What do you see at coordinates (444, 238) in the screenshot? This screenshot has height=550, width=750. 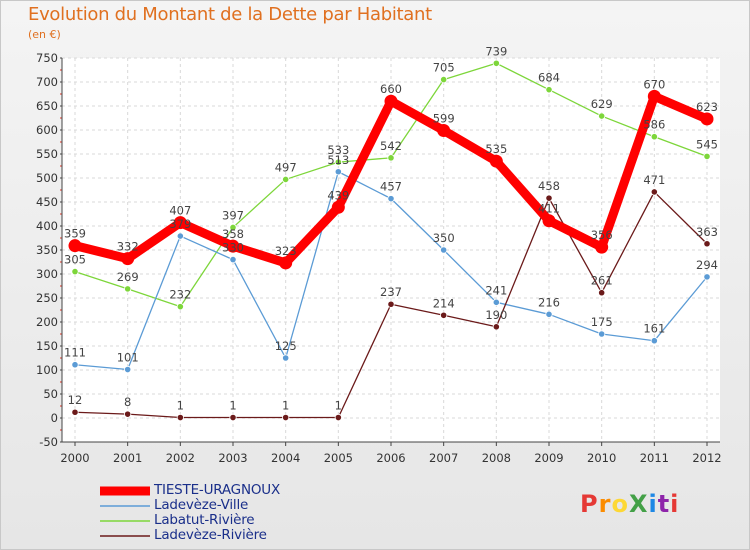 I see `data-label-ladeveze-ville: 350` at bounding box center [444, 238].